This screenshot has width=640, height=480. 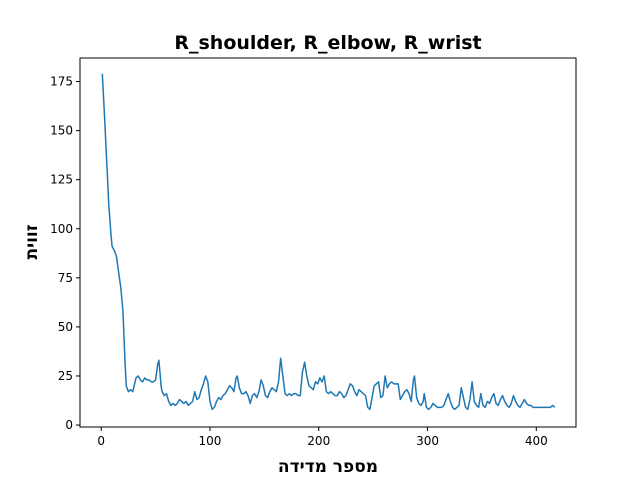 What do you see at coordinates (65, 278) in the screenshot?
I see `y-tick-label: 75` at bounding box center [65, 278].